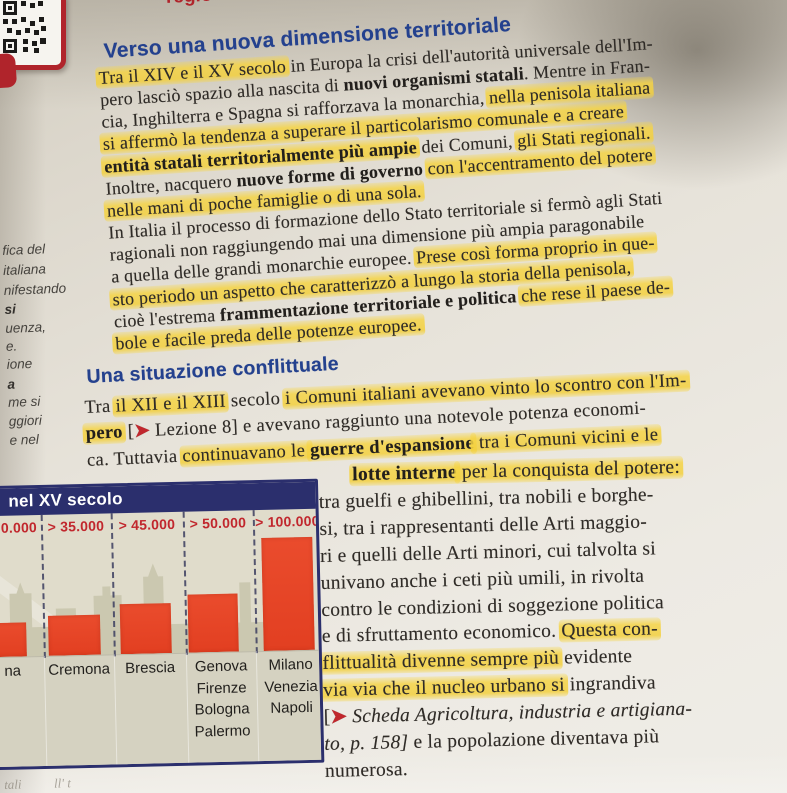 This screenshot has width=787, height=793. I want to click on chart-city-label: Genova, so click(221, 666).